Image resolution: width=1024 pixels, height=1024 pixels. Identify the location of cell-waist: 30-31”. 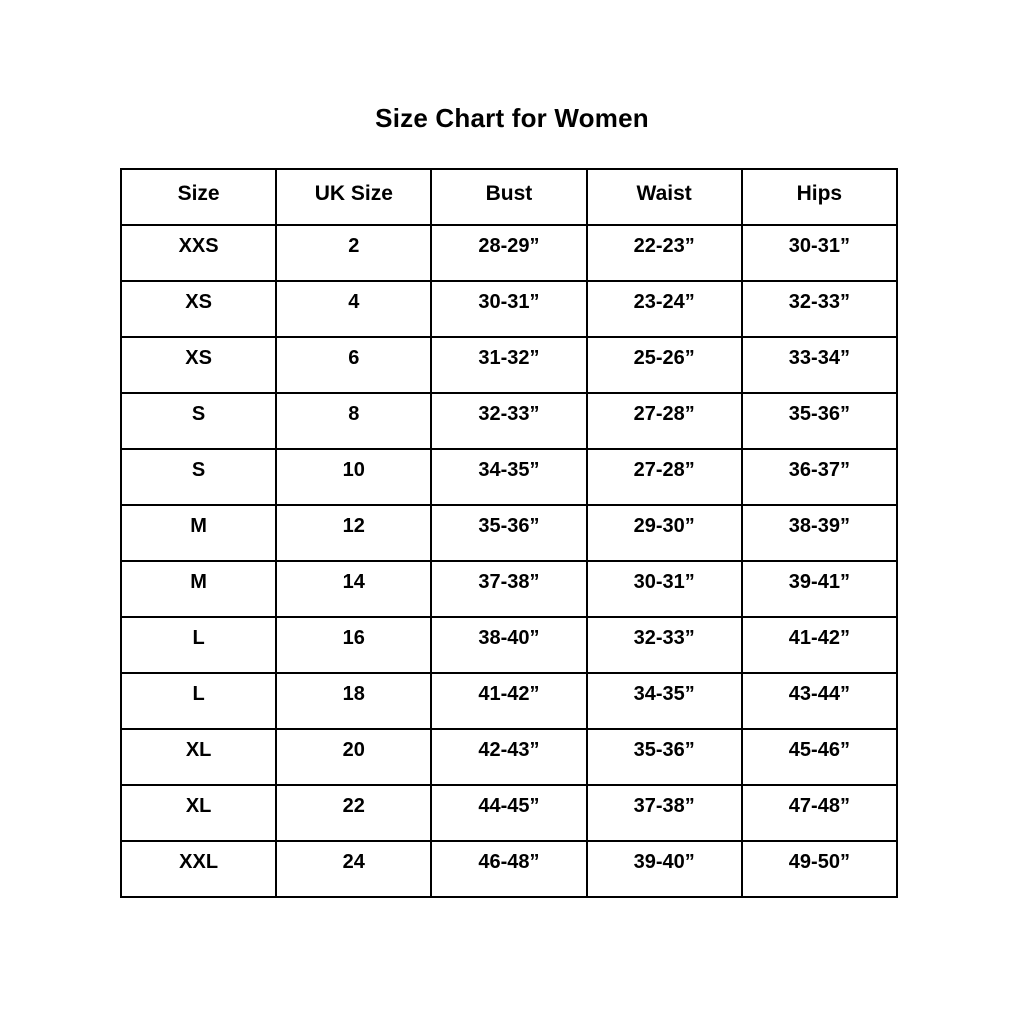
(664, 589).